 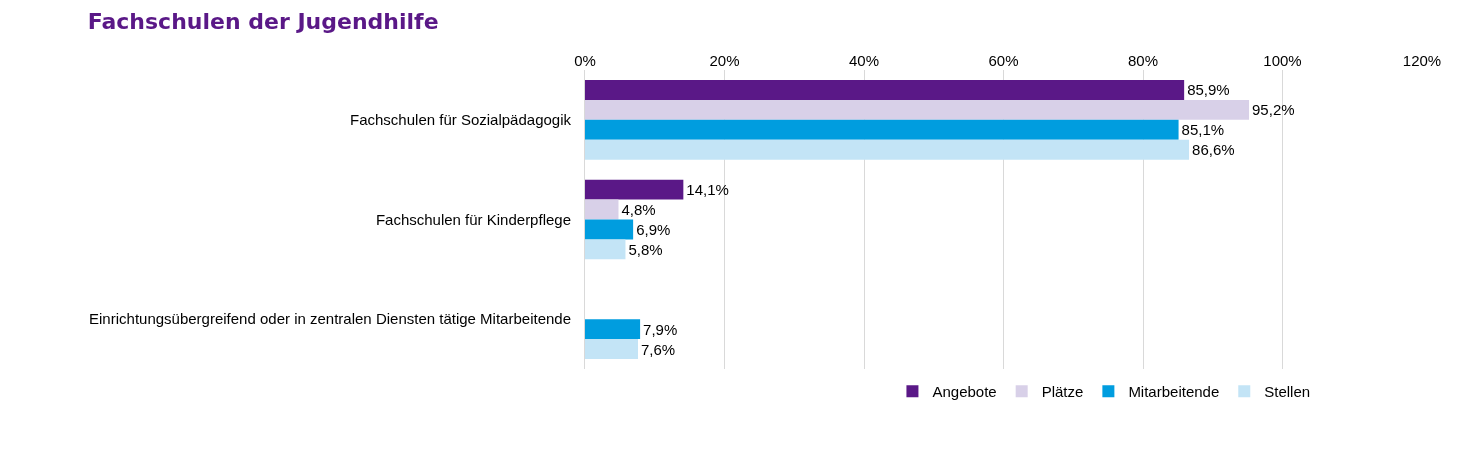 What do you see at coordinates (638, 210) in the screenshot?
I see `data-label: 4,8%` at bounding box center [638, 210].